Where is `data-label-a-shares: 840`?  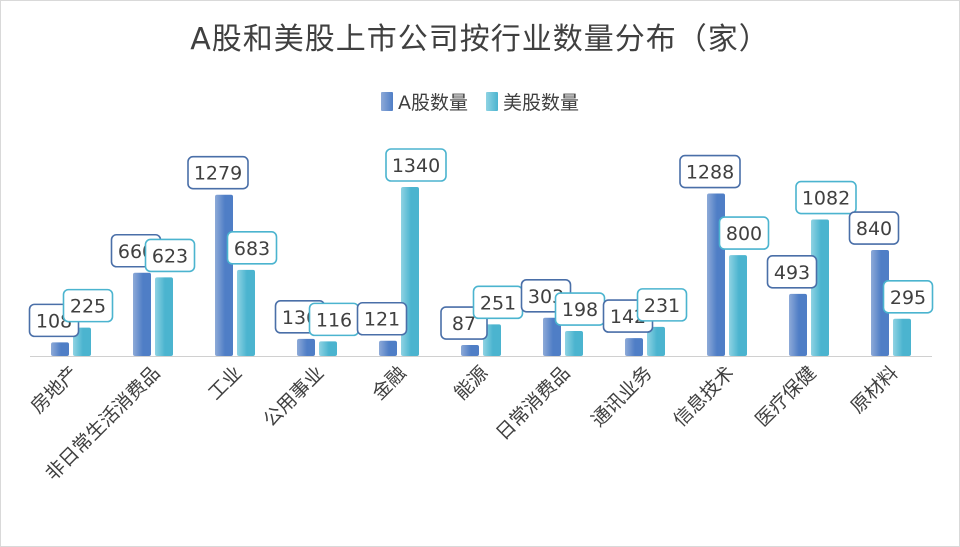
data-label-a-shares: 840 is located at coordinates (874, 228).